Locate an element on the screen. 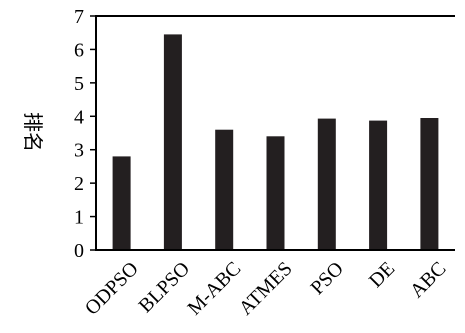  x-tick-label-abc: ABC is located at coordinates (428, 280).